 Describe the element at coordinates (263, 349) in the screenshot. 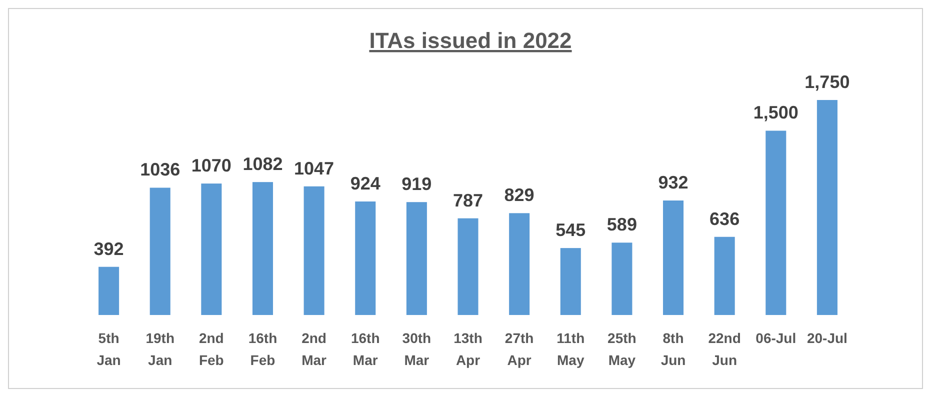

I see `x-tick-label: 16th Feb` at that location.